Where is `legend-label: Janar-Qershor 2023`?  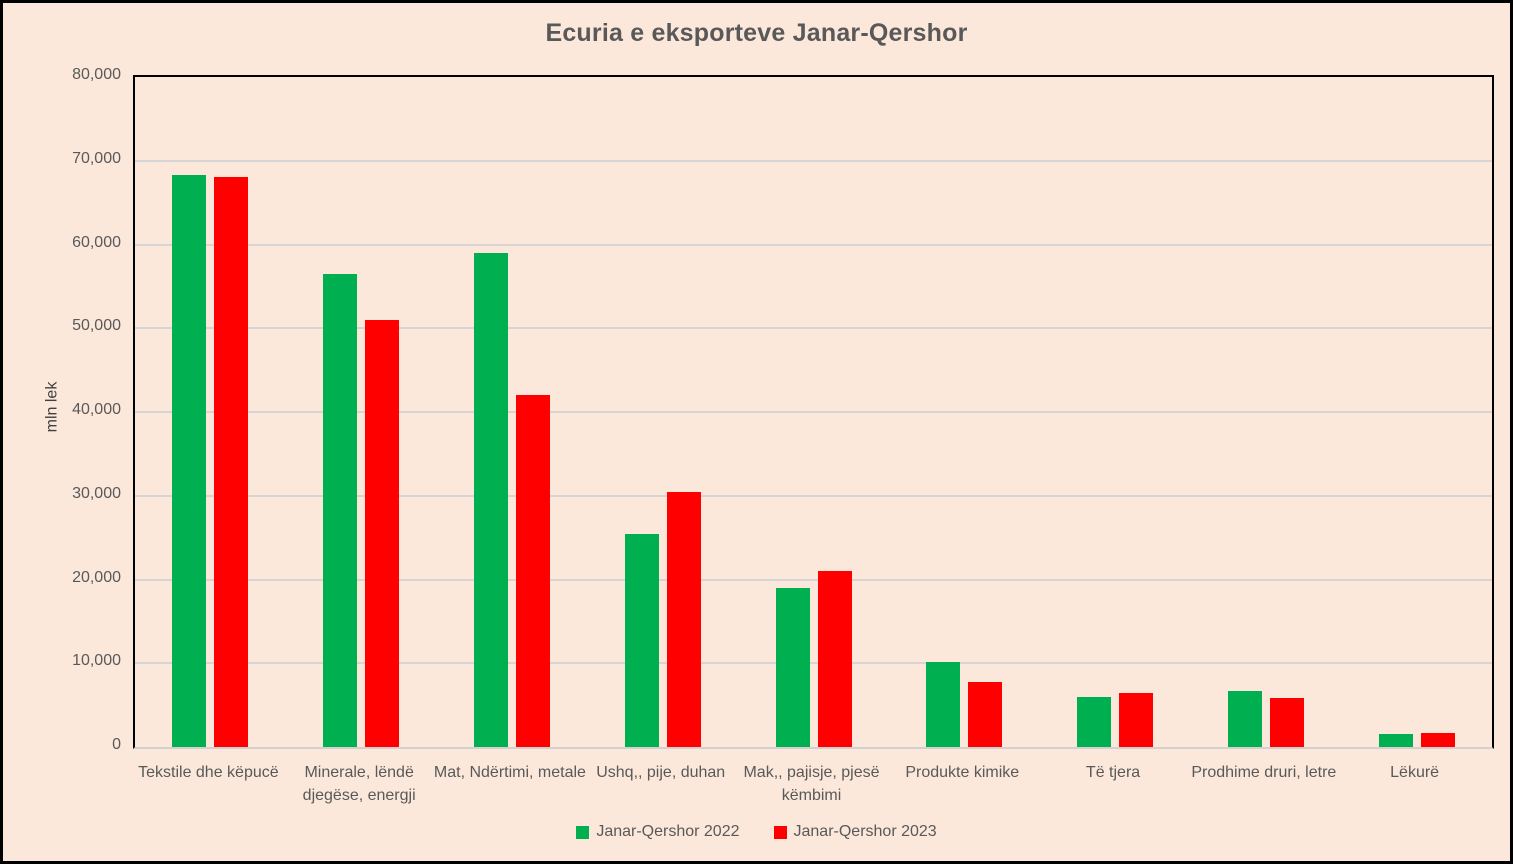
legend-label: Janar-Qershor 2023 is located at coordinates (865, 831).